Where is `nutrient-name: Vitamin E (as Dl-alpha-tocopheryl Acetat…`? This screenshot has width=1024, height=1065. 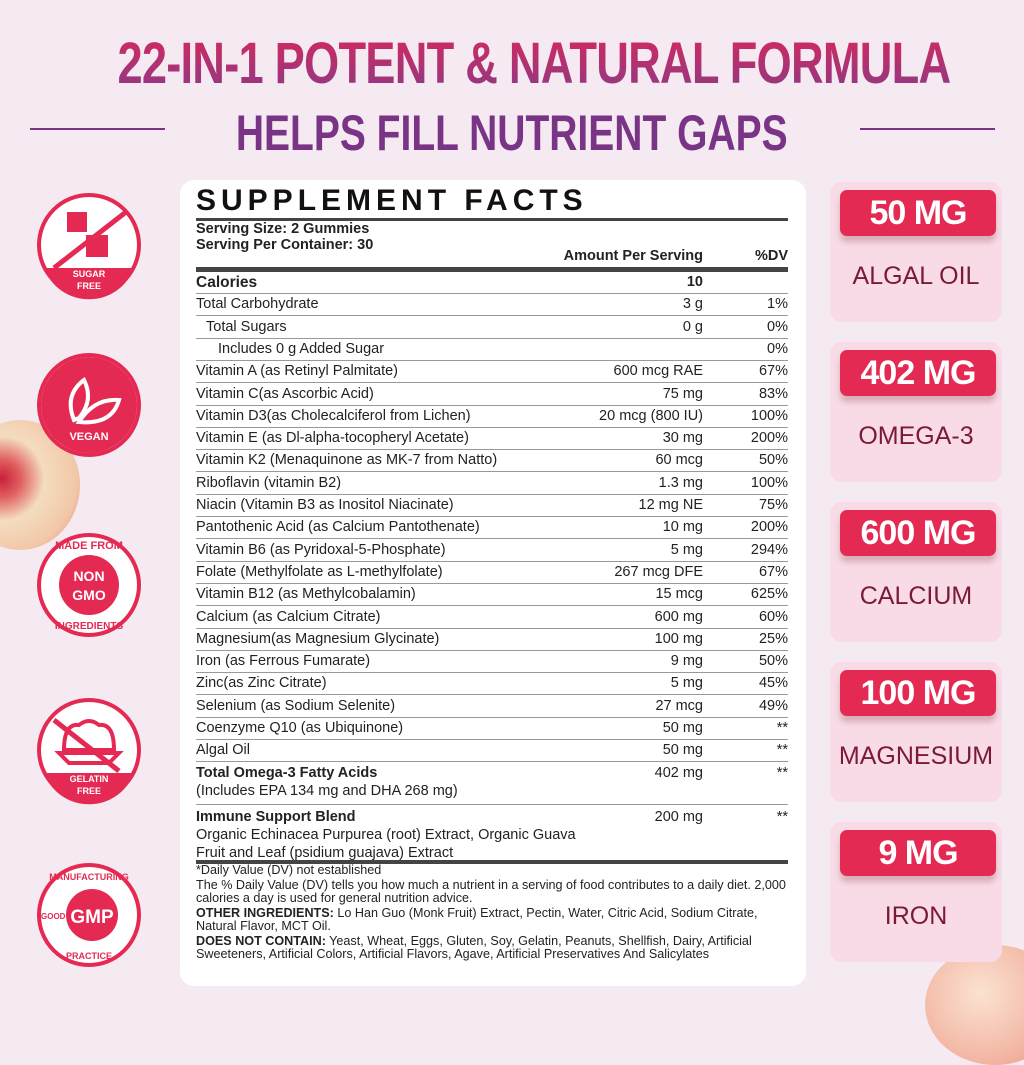 nutrient-name: Vitamin E (as Dl-alpha-tocopheryl Acetat… is located at coordinates (332, 438).